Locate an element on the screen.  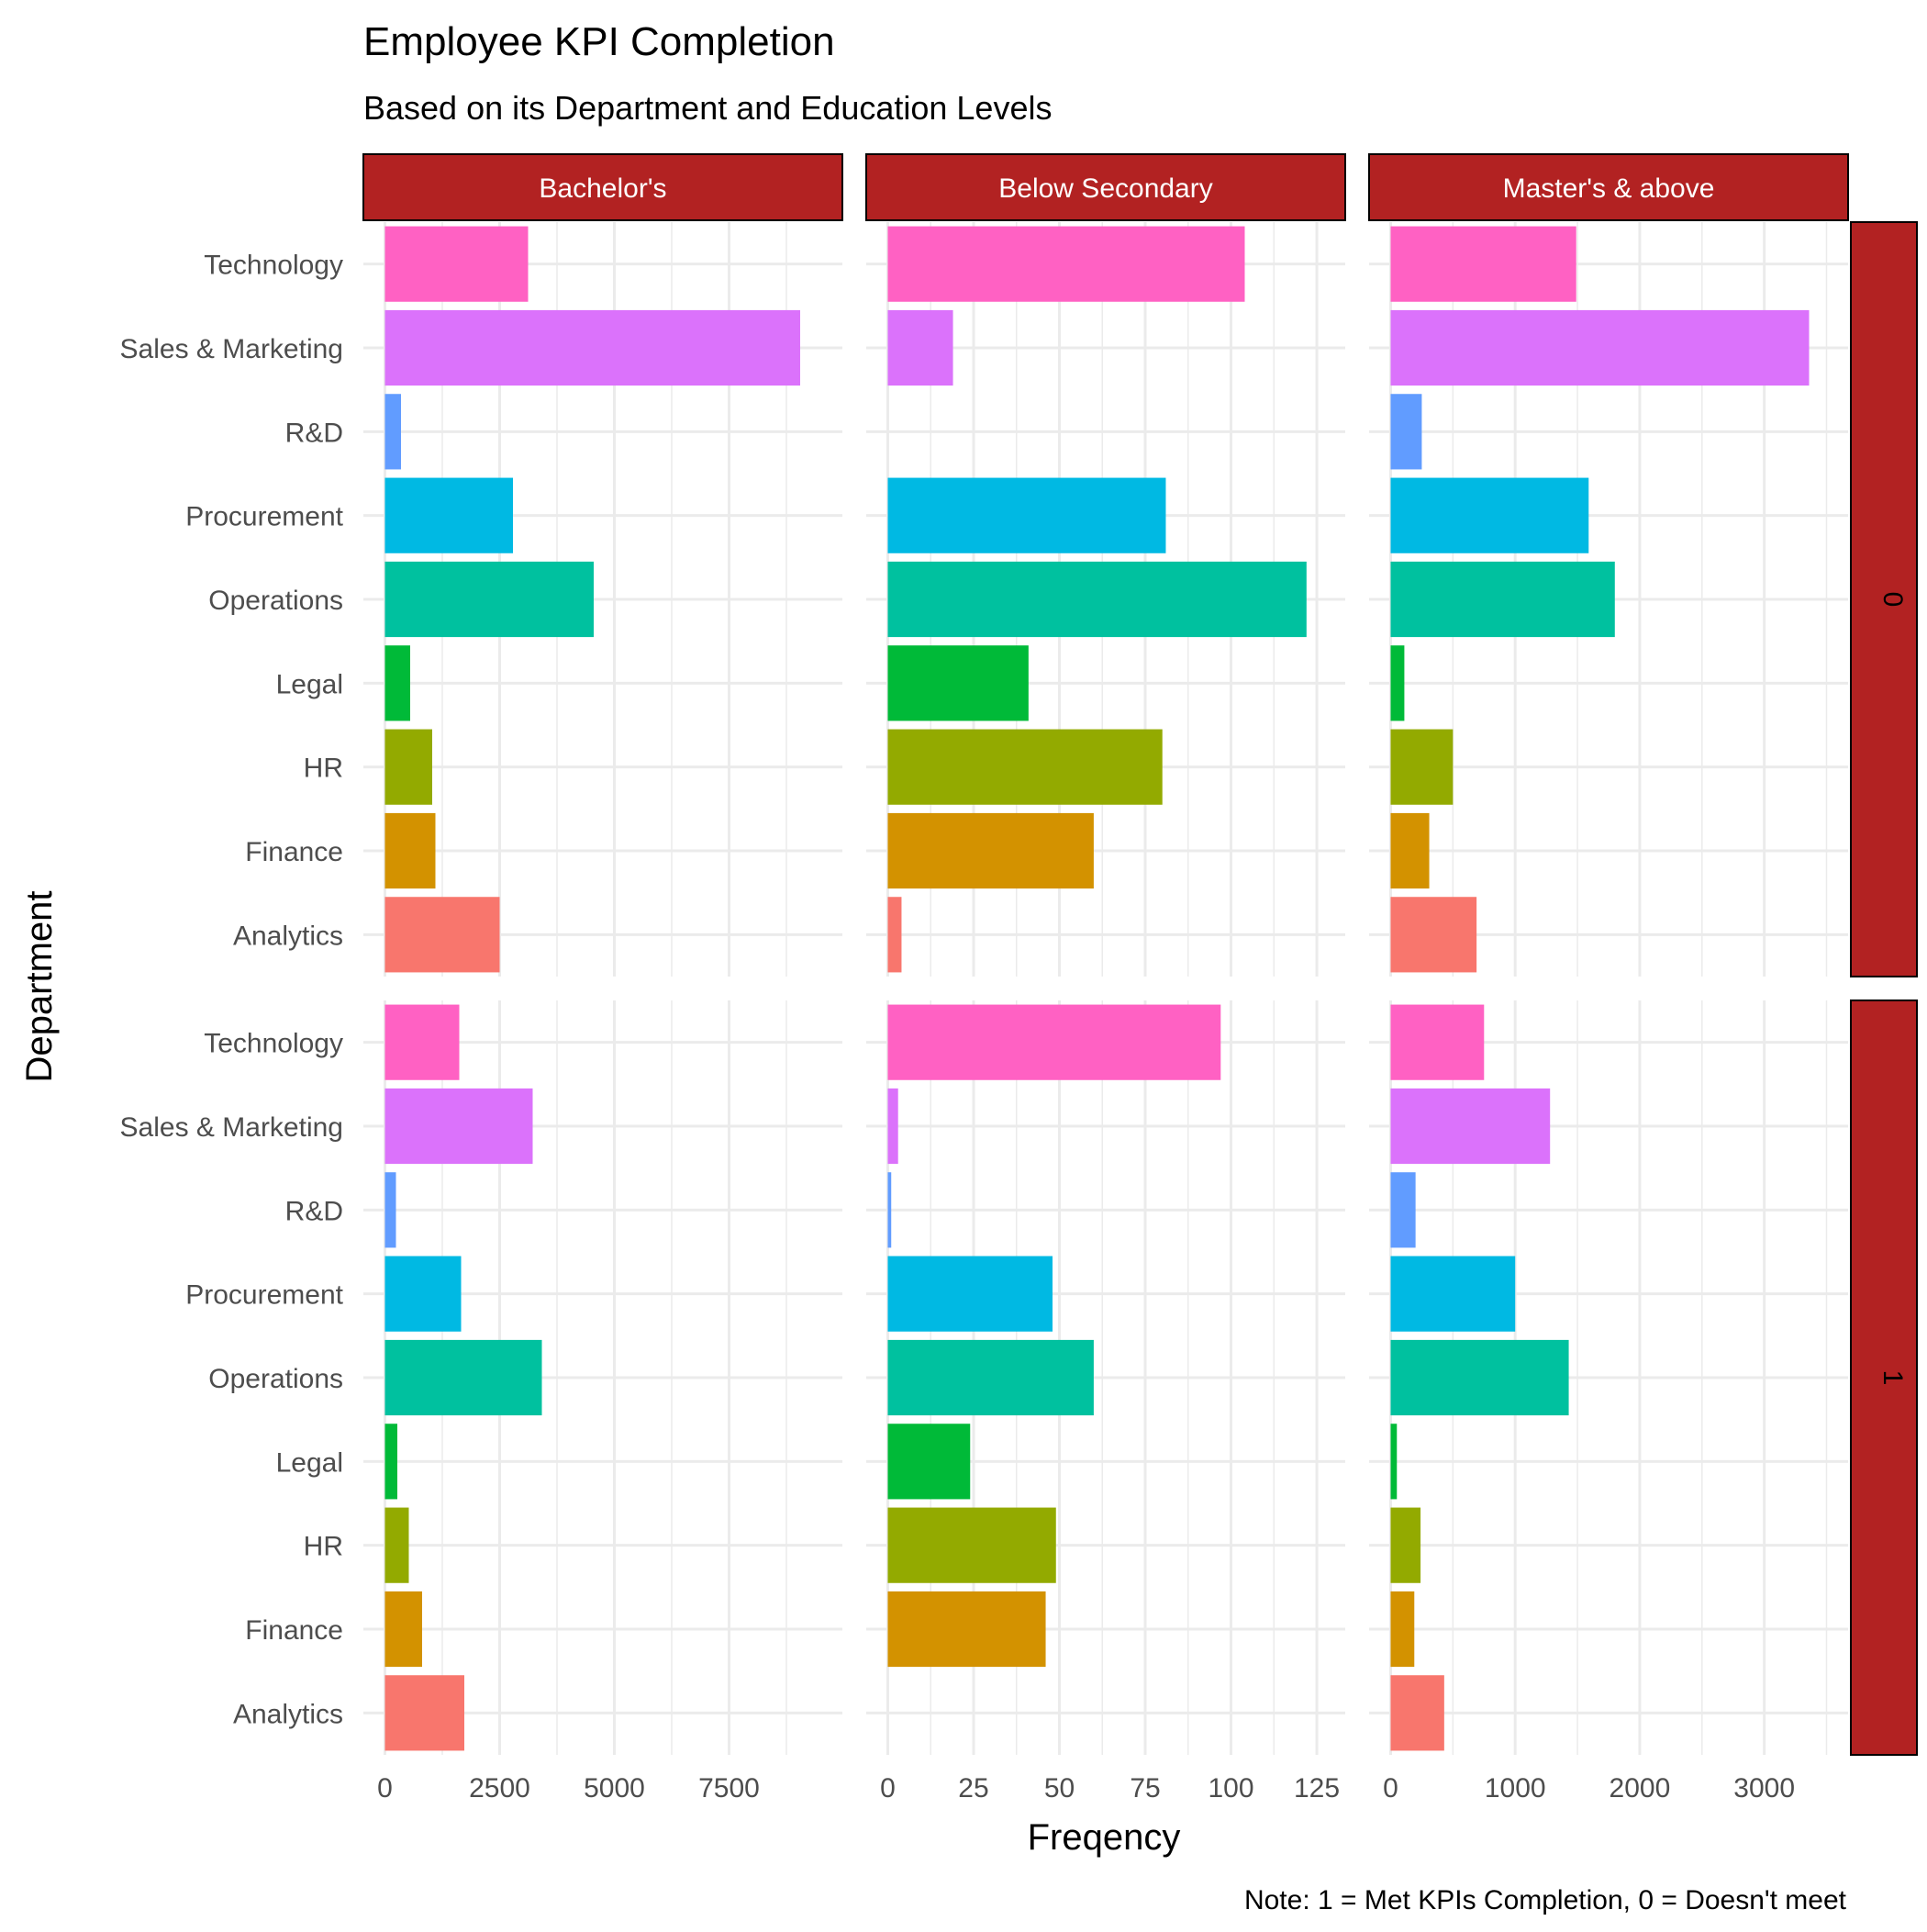
strip-master-s-above is located at coordinates (1608, 187).